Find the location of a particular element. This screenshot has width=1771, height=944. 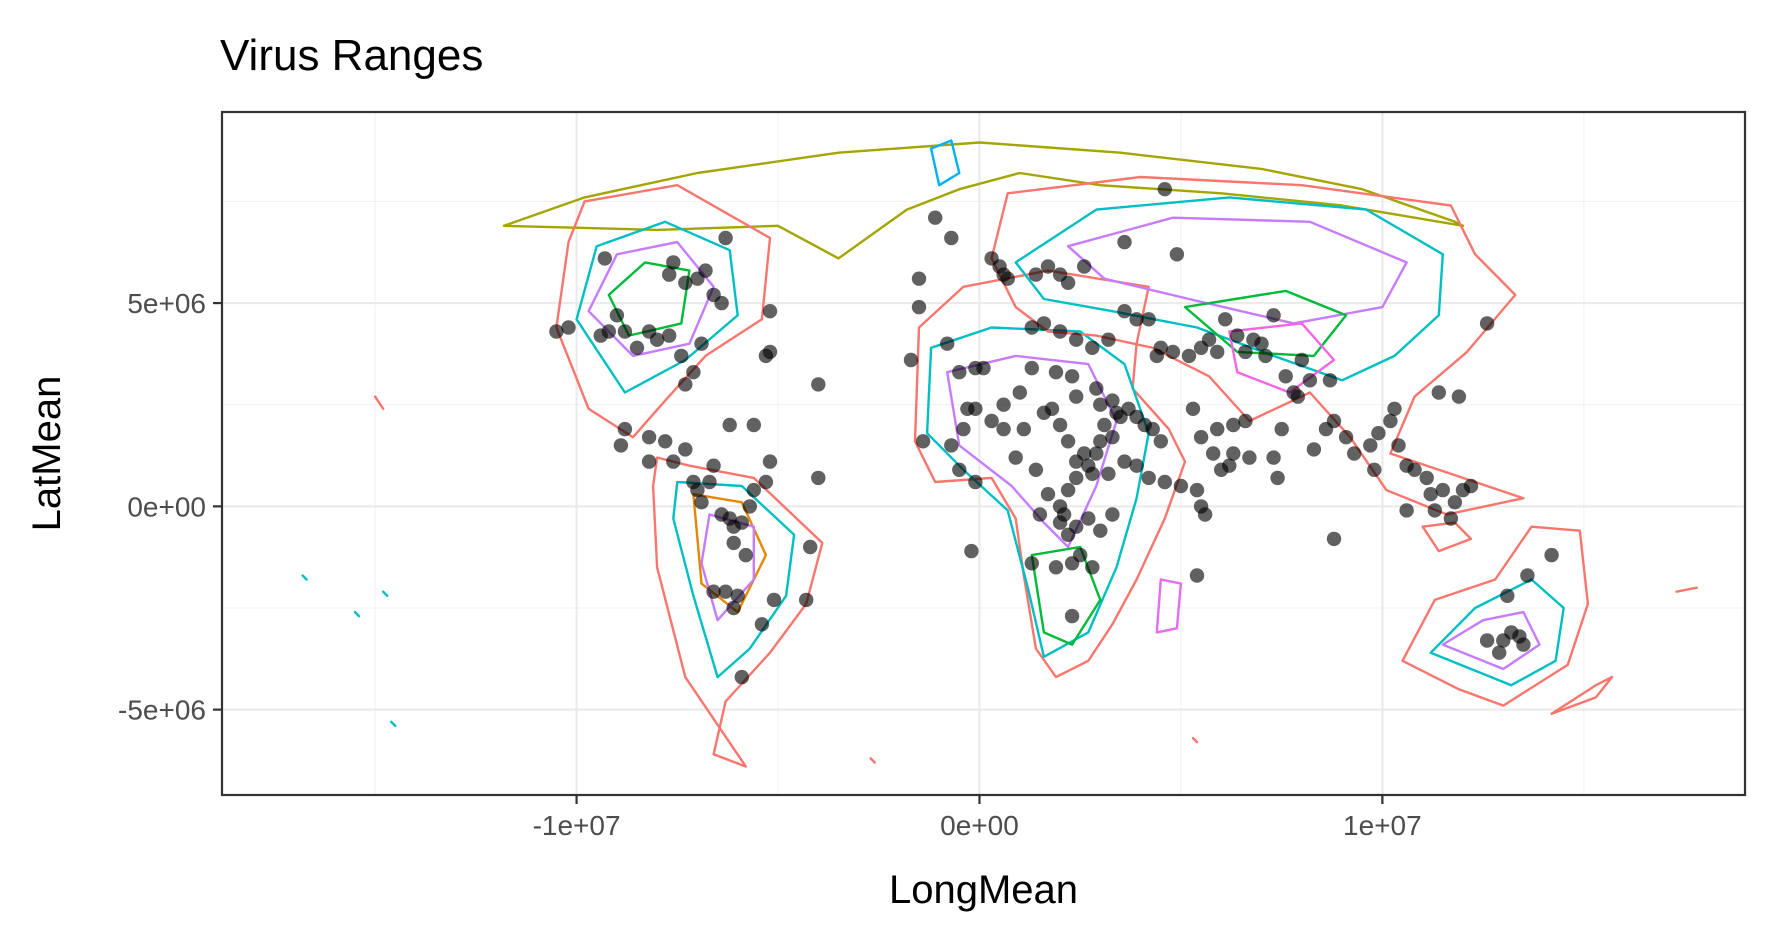

x-tick-label: 1e+07 is located at coordinates (1382, 825).